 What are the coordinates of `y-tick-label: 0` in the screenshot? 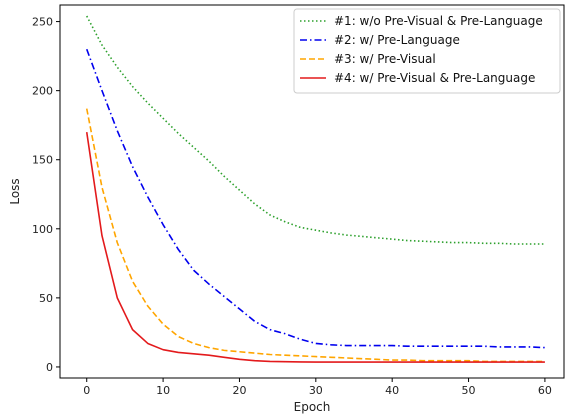 It's located at (49, 367).